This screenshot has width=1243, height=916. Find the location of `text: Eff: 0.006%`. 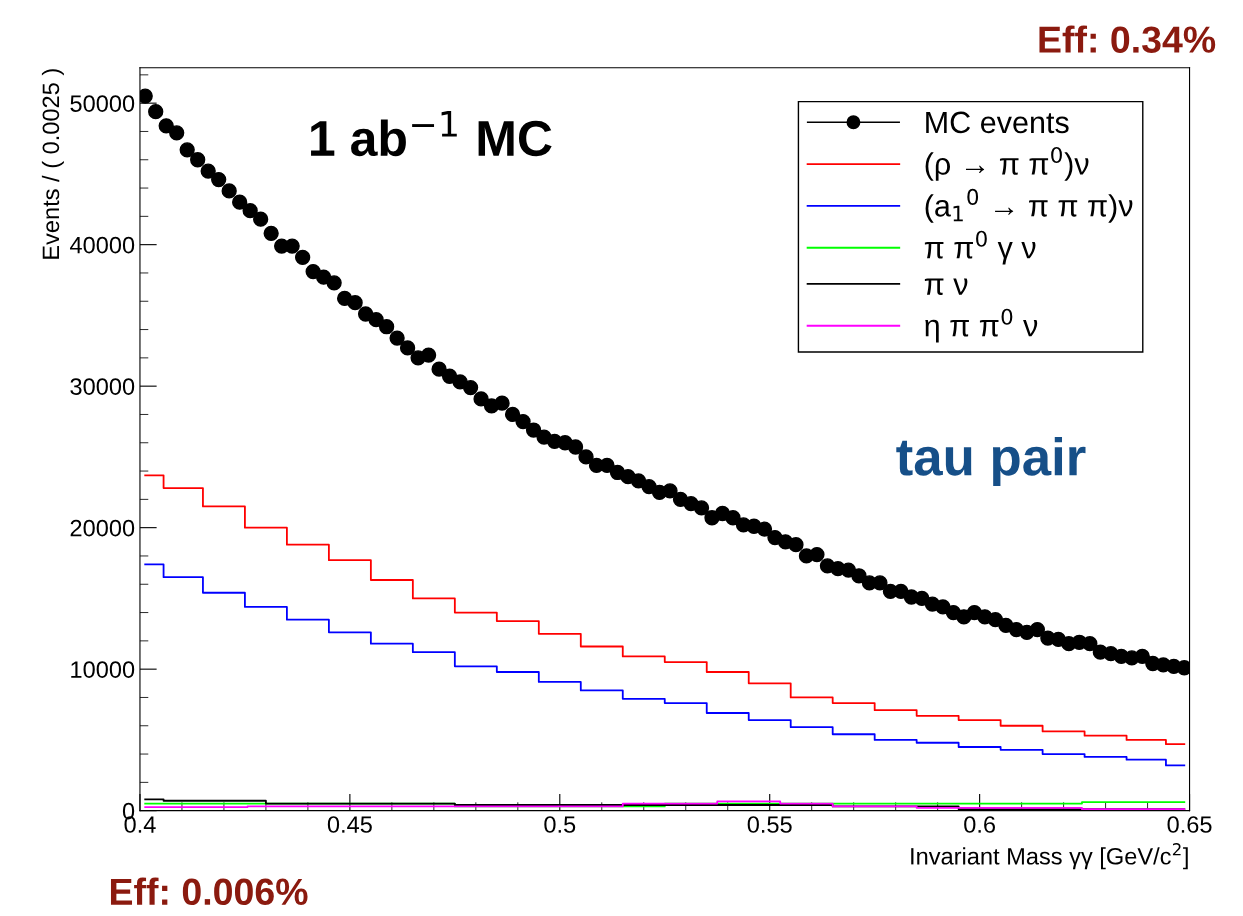

text: Eff: 0.006% is located at coordinates (209, 891).